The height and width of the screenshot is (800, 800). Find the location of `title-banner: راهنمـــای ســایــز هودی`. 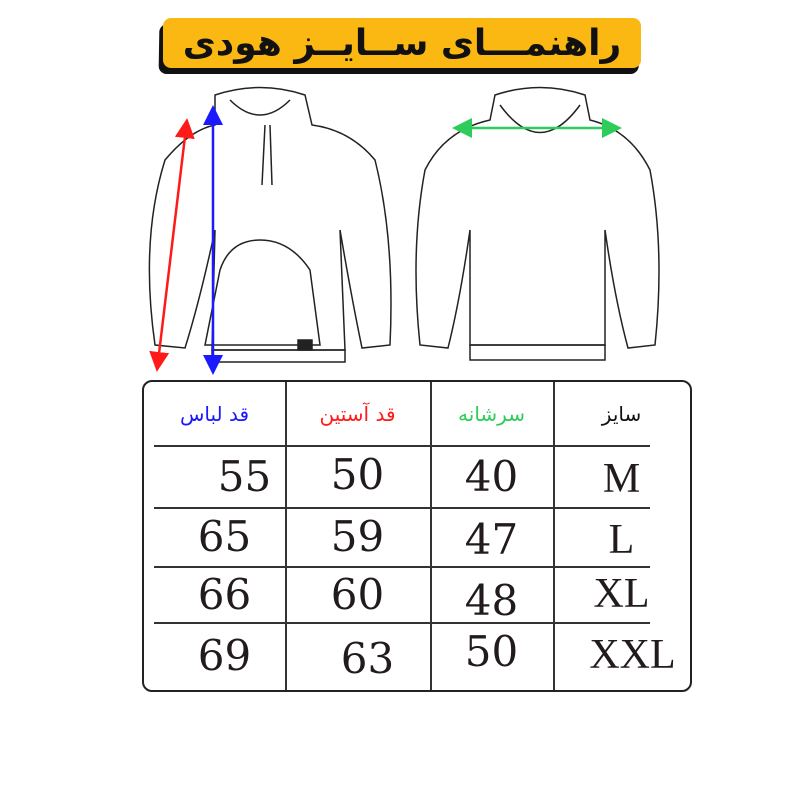

title-banner: راهنمـــای ســایــز هودی is located at coordinates (400, 46).